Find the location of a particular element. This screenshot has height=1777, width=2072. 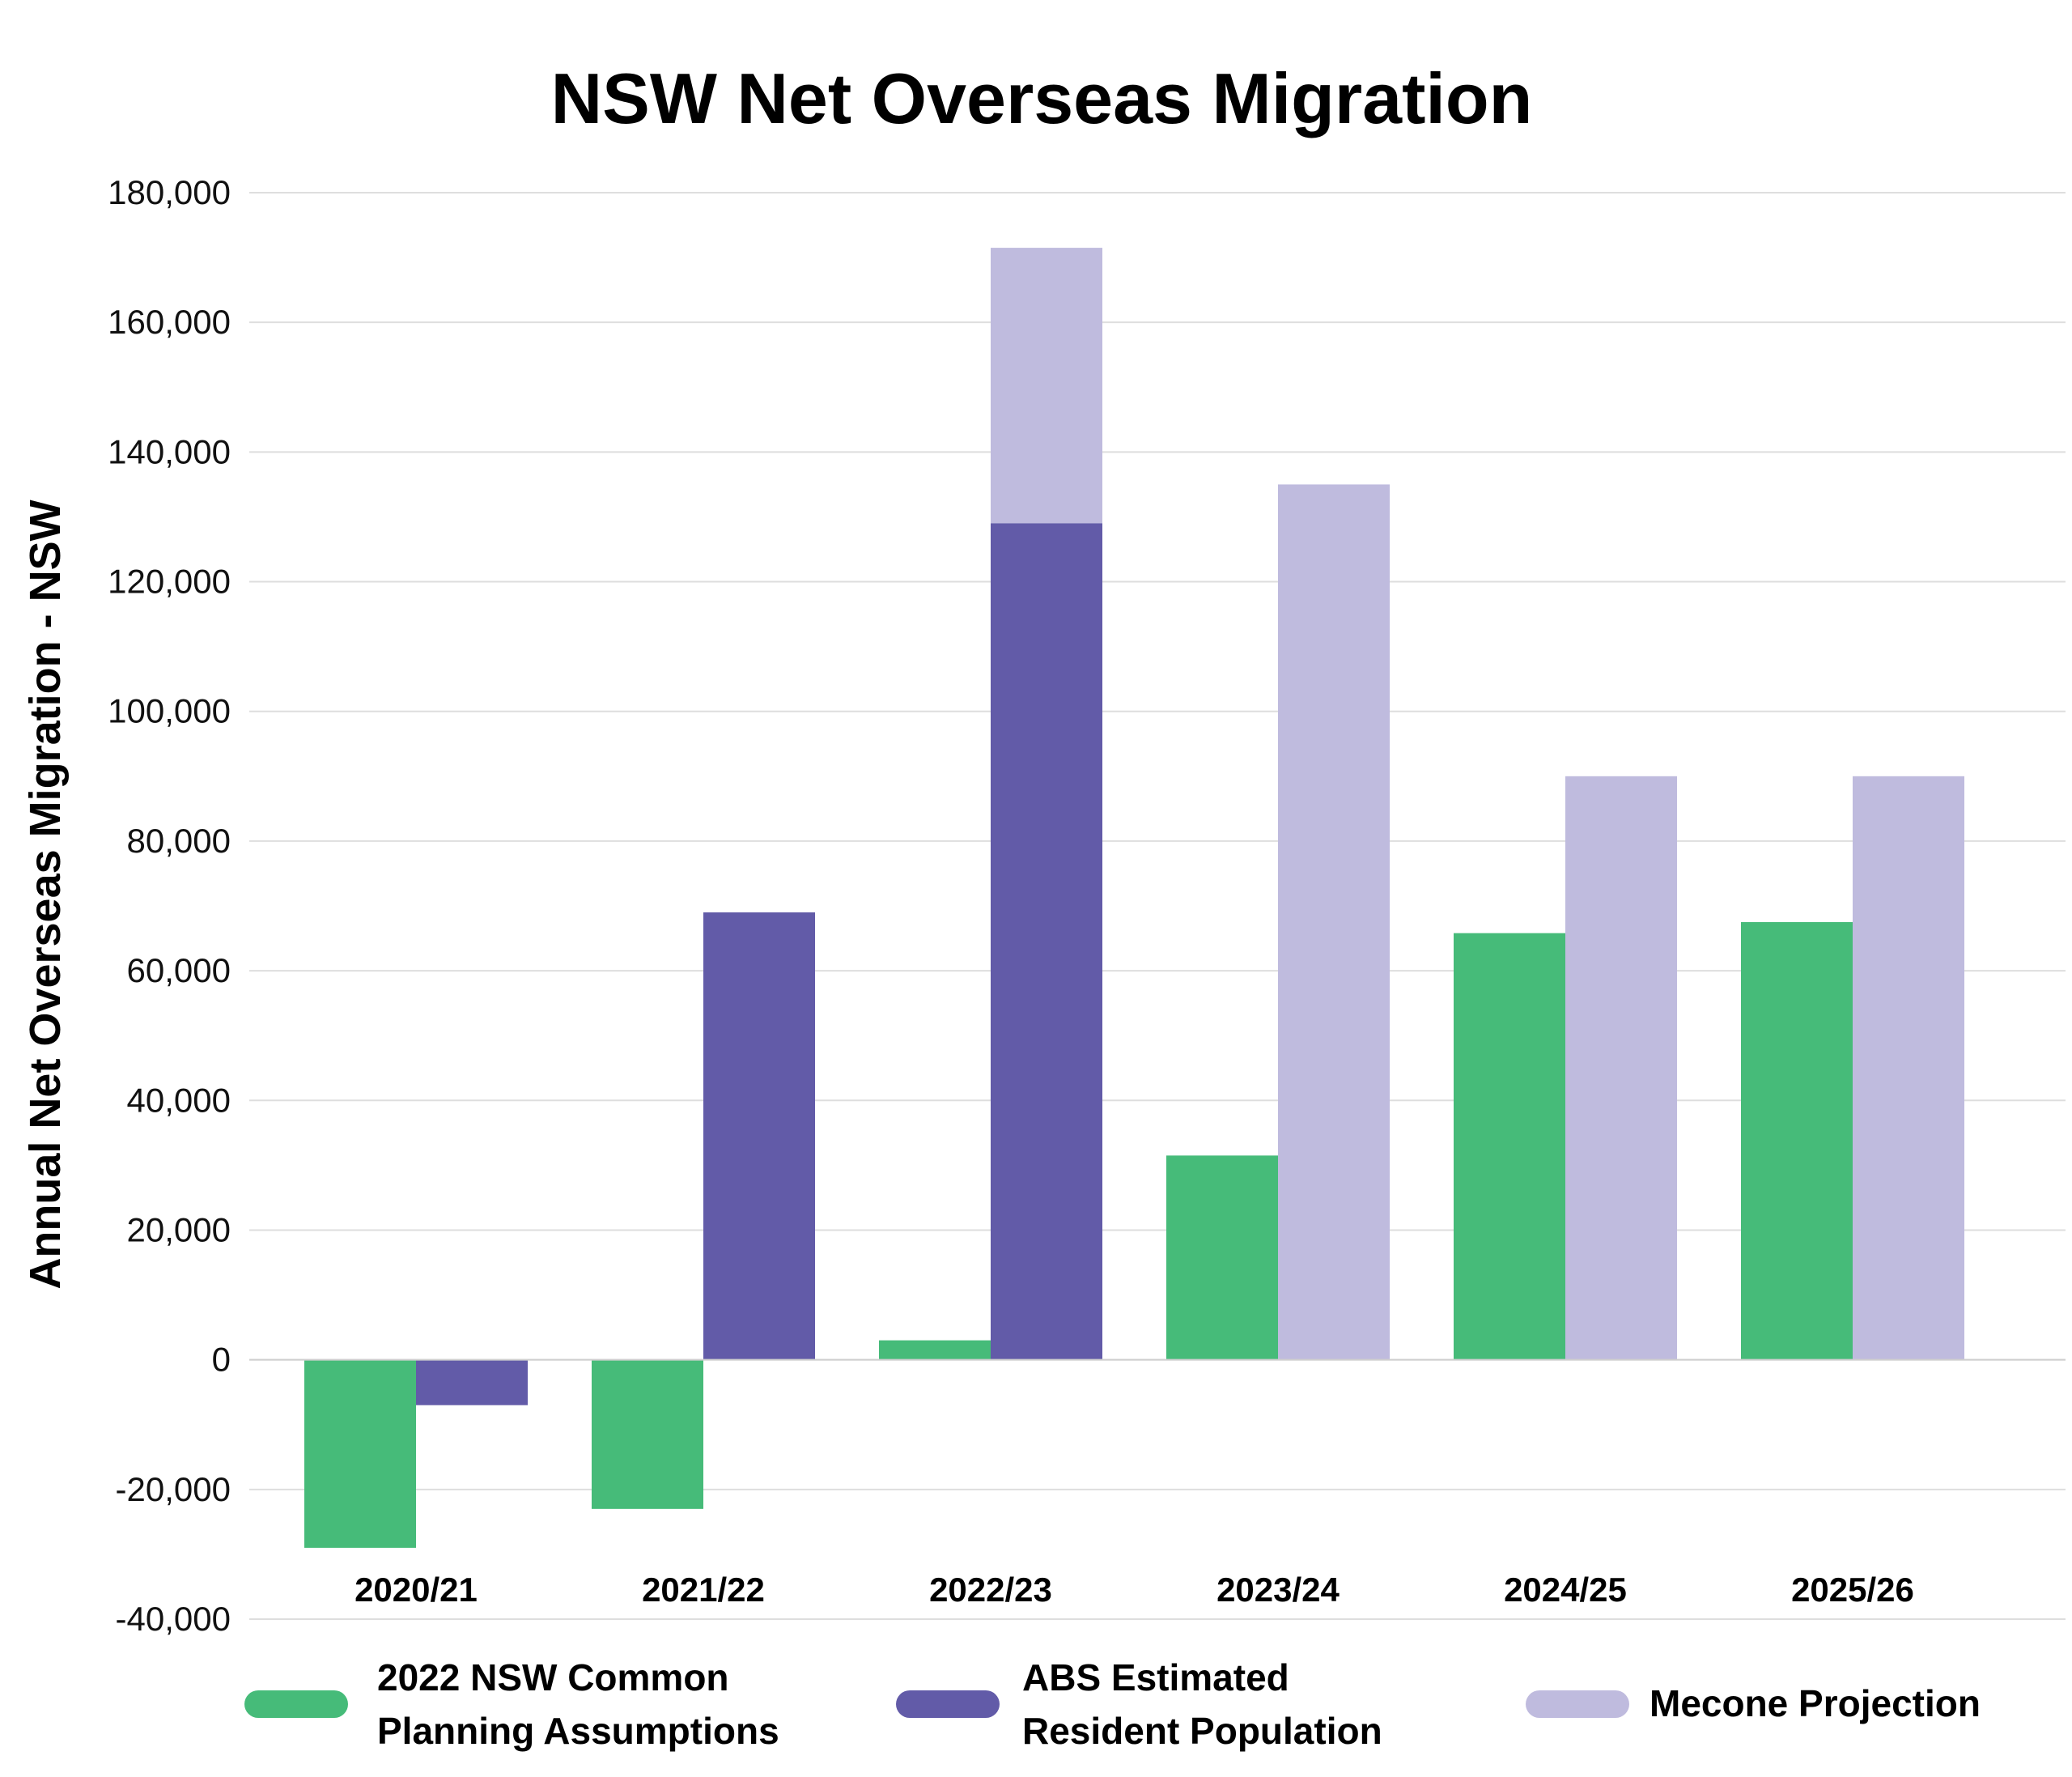

x-tick-label: 2021/22 is located at coordinates (703, 1590).